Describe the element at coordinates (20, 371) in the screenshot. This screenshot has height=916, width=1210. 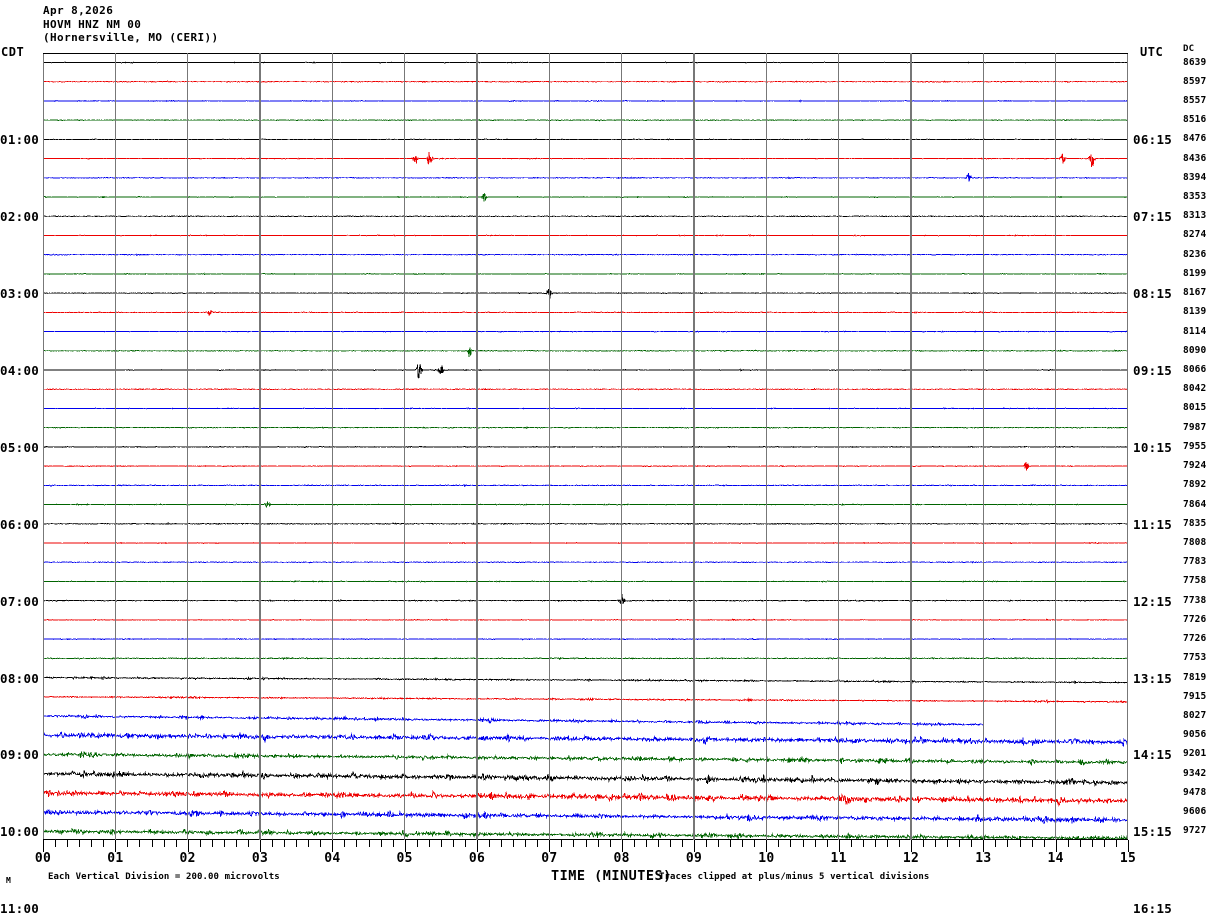
I see `cdt-time-label-0400: 04:00` at that location.